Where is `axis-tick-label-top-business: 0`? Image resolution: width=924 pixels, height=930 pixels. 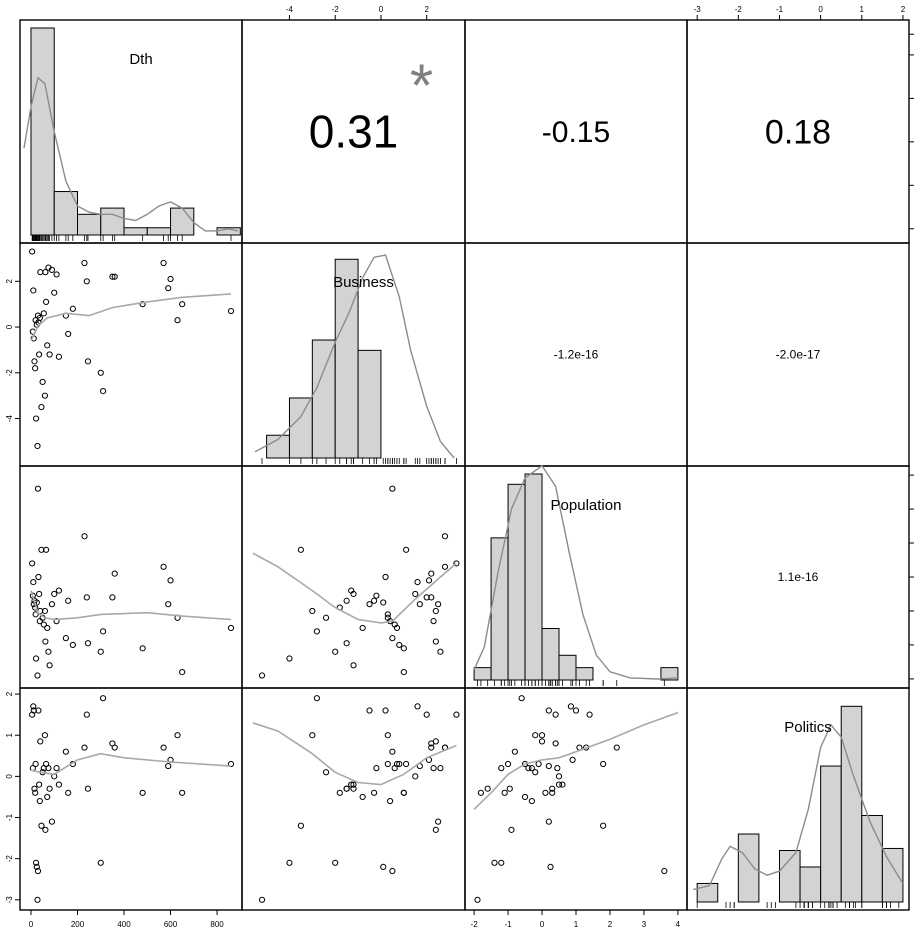 axis-tick-label-top-business: 0 is located at coordinates (381, 9).